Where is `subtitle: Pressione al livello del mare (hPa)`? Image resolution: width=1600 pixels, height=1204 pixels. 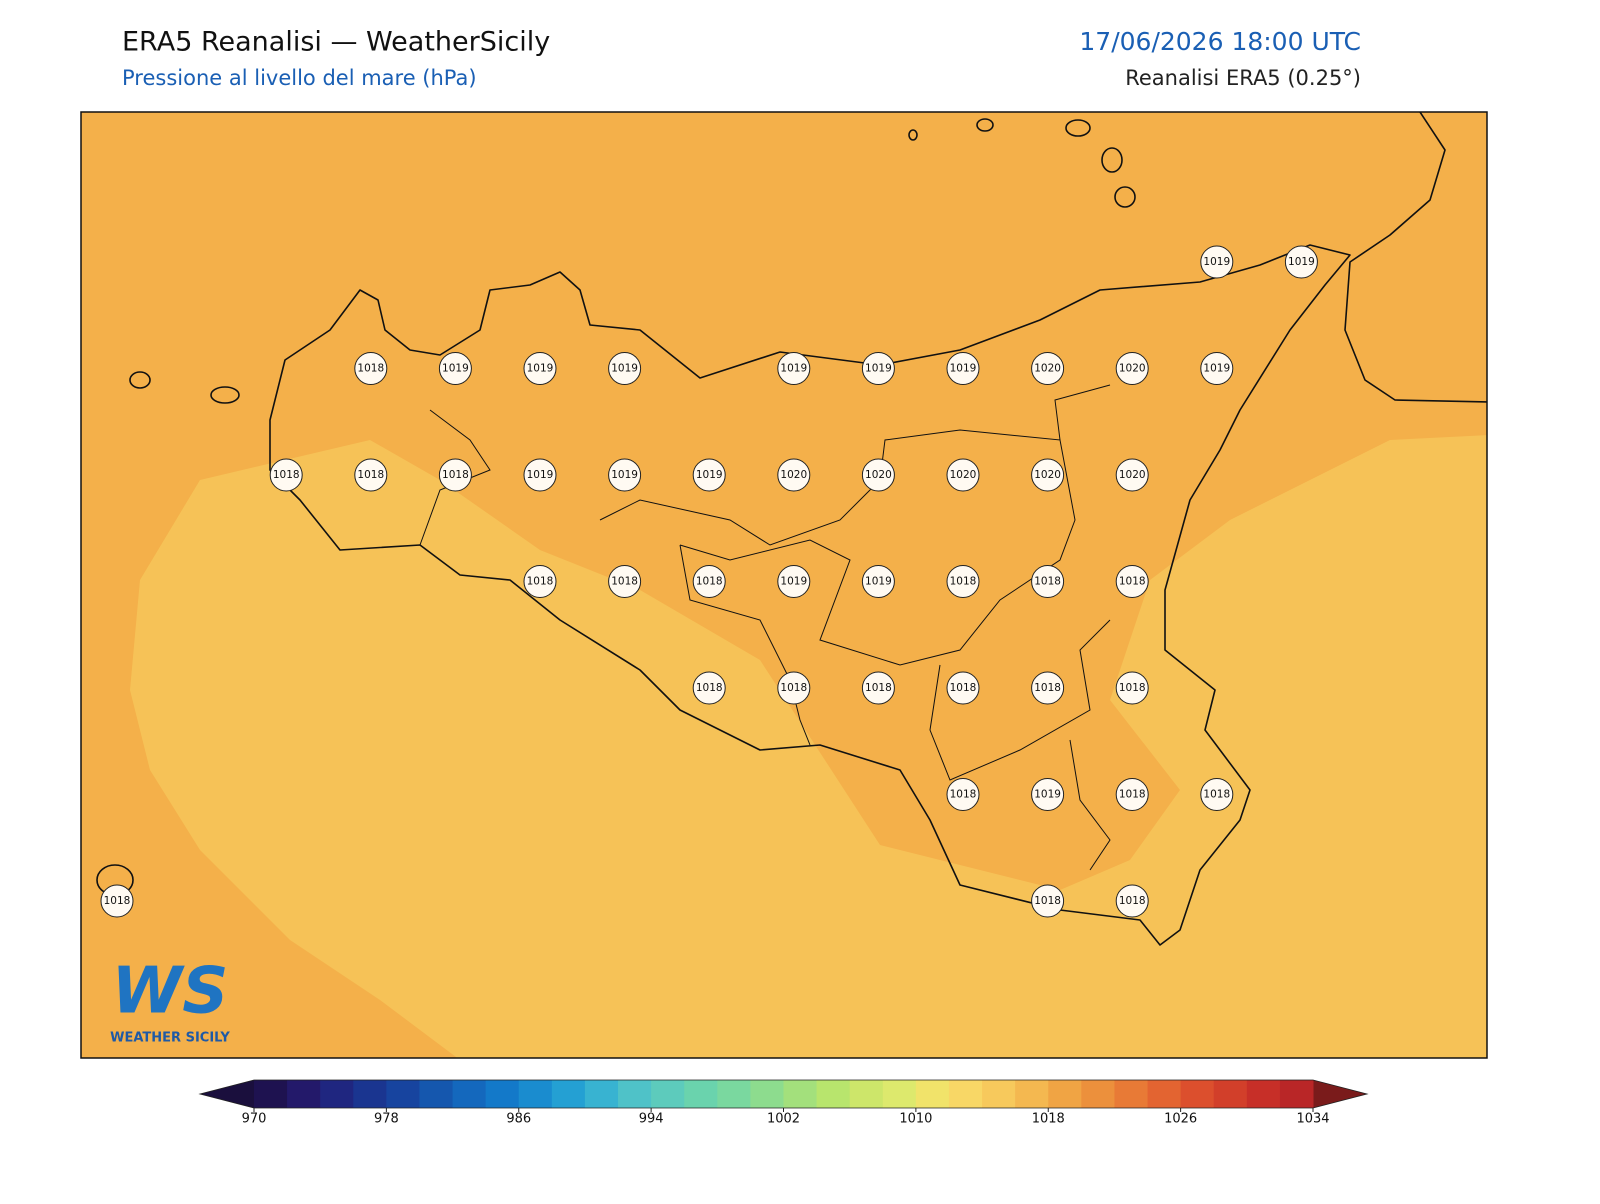 subtitle: Pressione al livello del mare (hPa) is located at coordinates (299, 78).